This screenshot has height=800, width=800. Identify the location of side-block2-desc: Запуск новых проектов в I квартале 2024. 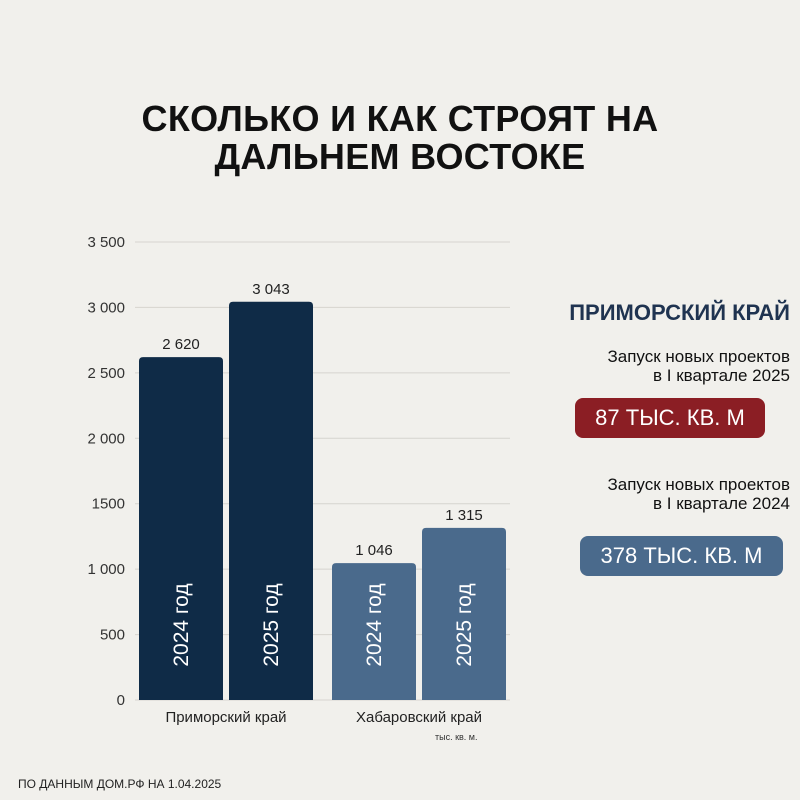
(655, 494).